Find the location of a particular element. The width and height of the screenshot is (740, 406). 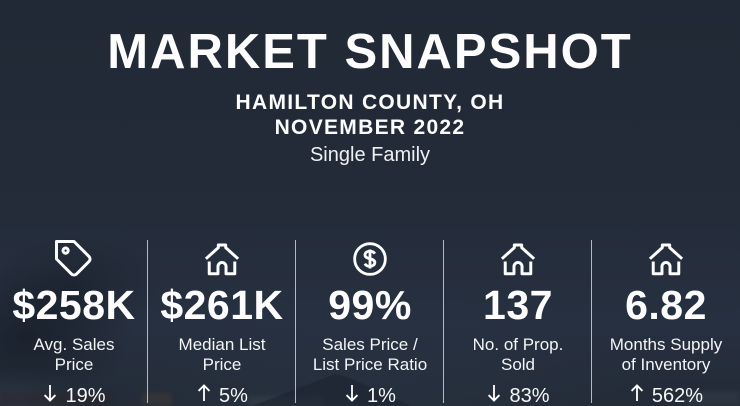

stat-change: 562% is located at coordinates (666, 394).